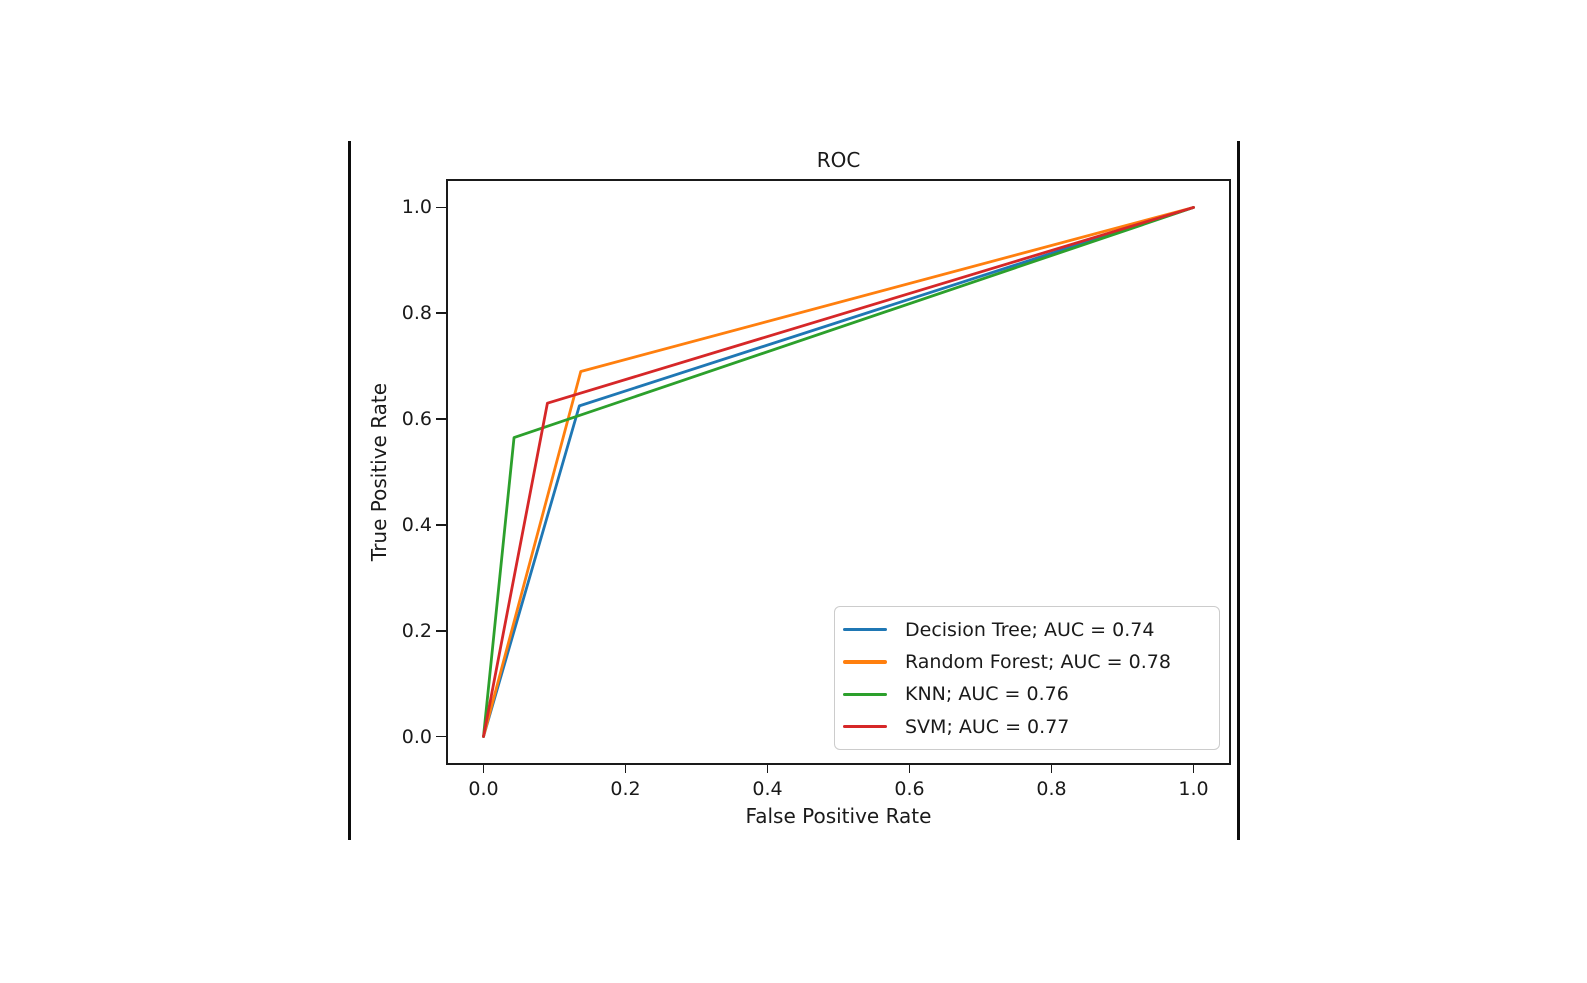 This screenshot has height=983, width=1587. Describe the element at coordinates (1030, 629) in the screenshot. I see `legend-label: Decision Tree; AUC = 0.74` at that location.